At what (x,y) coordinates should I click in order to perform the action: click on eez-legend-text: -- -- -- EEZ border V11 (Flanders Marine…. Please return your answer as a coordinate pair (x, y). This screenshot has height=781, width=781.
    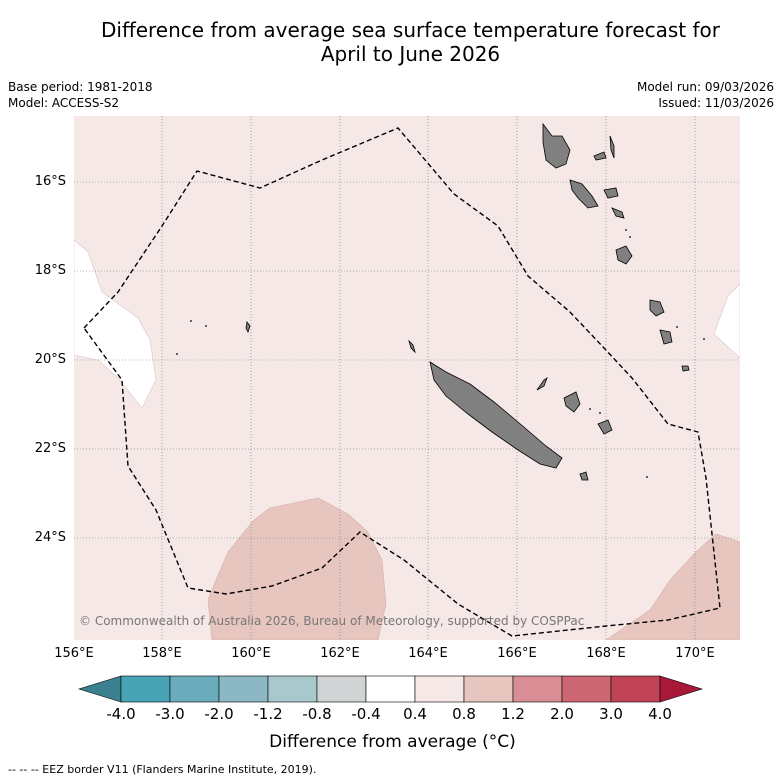
    Looking at the image, I should click on (162, 769).